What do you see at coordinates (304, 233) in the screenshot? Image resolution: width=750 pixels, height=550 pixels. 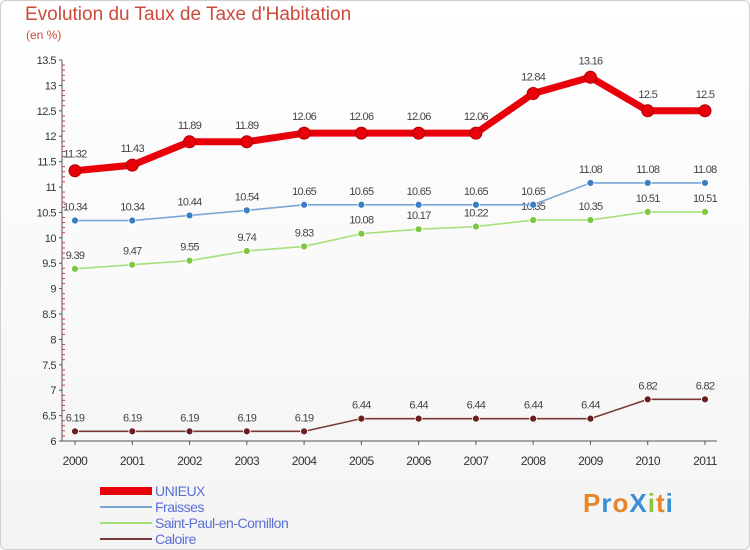 I see `data-label: 9.83` at bounding box center [304, 233].